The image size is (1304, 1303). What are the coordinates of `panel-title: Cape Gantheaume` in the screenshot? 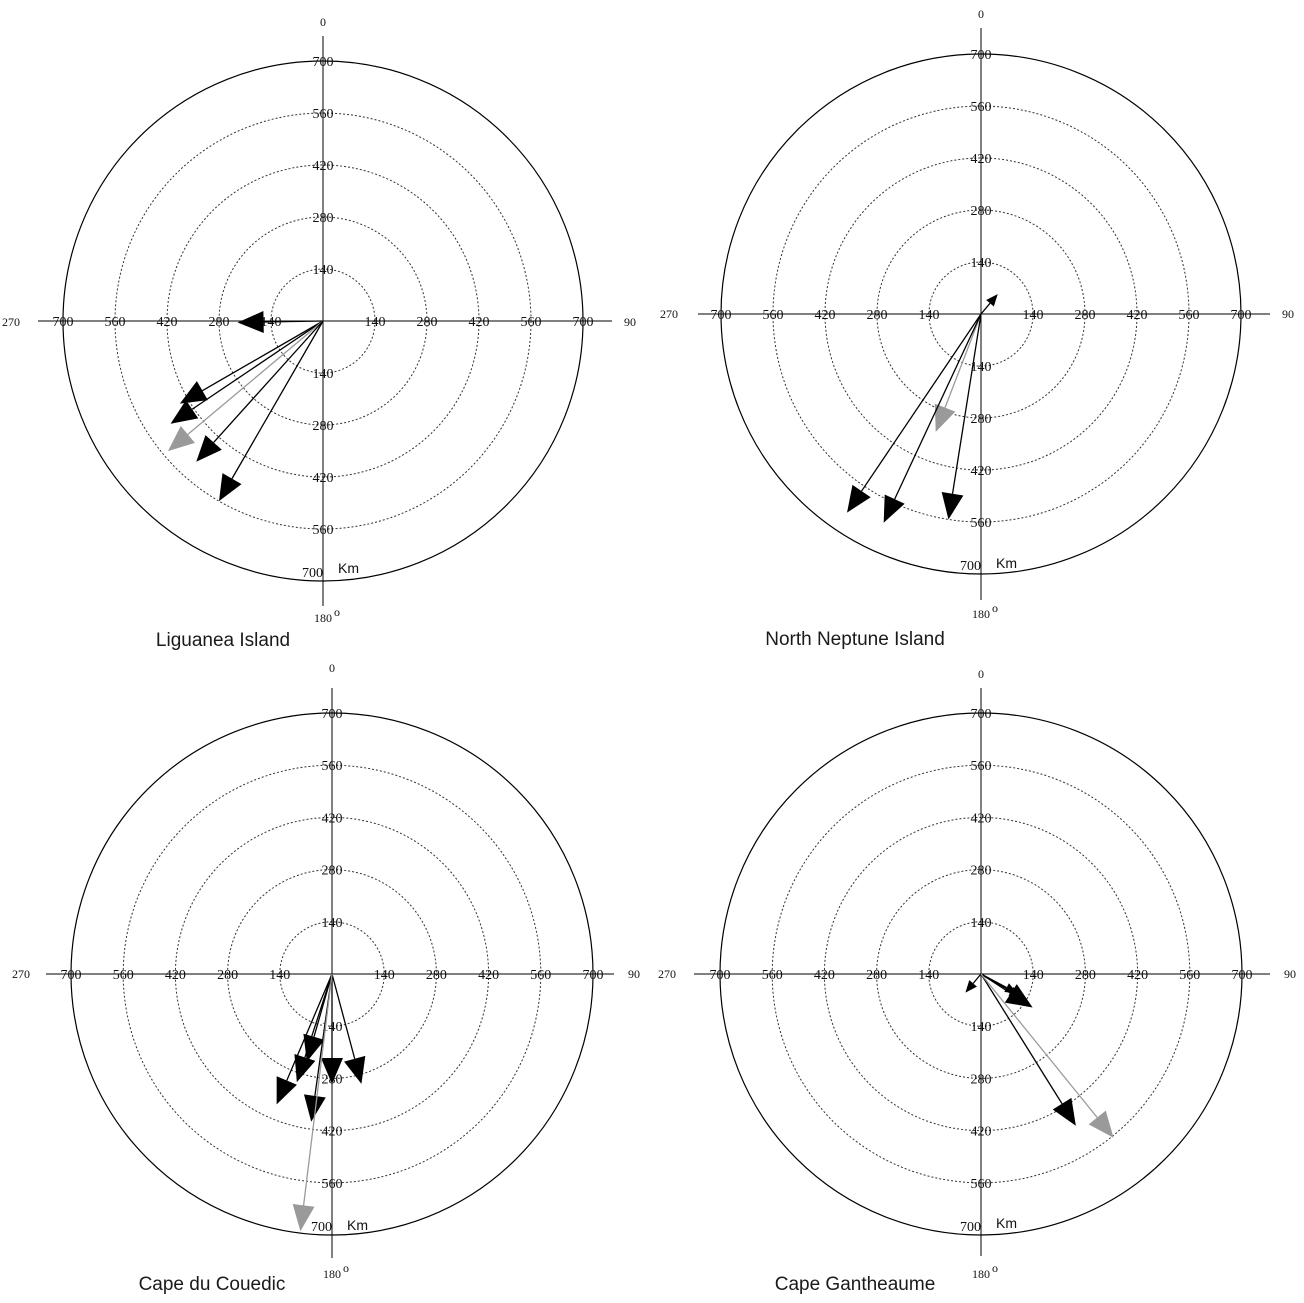 It's located at (855, 1284).